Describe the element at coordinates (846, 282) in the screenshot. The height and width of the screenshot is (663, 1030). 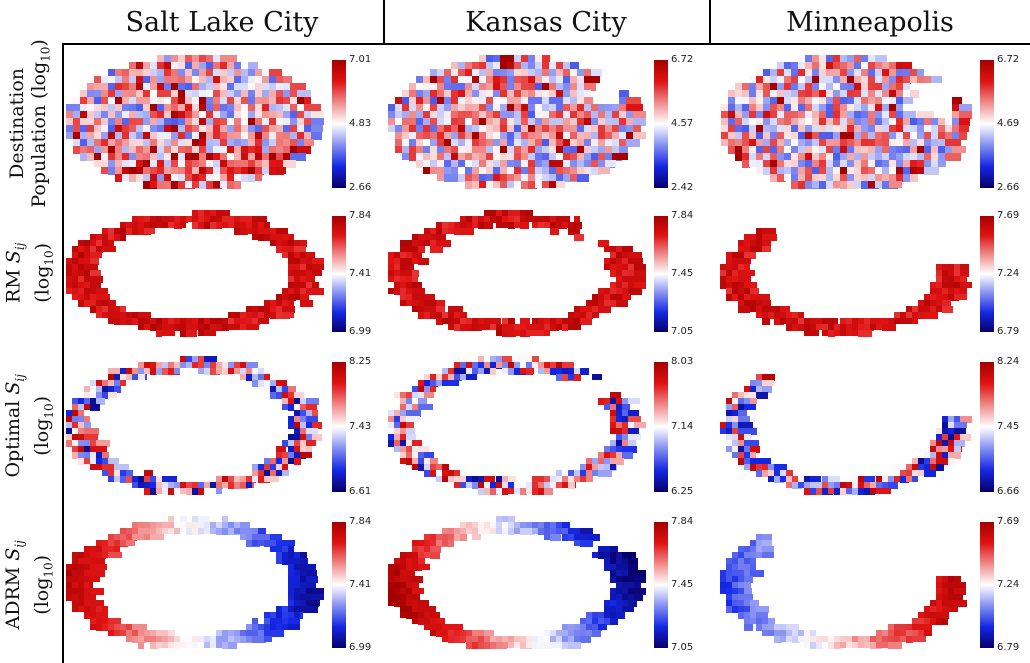
I see `map-rm-minneapolis` at that location.